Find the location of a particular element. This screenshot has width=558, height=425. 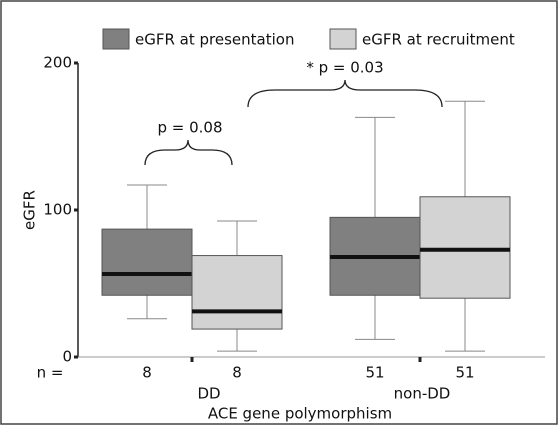

x-axis-label: ACE gene polymorphism is located at coordinates (300, 414).